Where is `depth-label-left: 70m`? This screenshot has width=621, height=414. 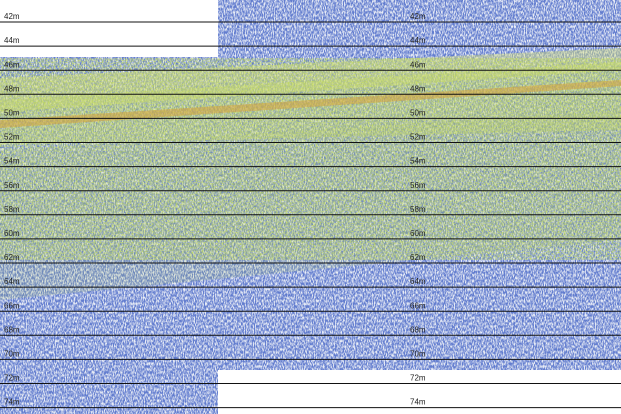
depth-label-left: 70m is located at coordinates (12, 354).